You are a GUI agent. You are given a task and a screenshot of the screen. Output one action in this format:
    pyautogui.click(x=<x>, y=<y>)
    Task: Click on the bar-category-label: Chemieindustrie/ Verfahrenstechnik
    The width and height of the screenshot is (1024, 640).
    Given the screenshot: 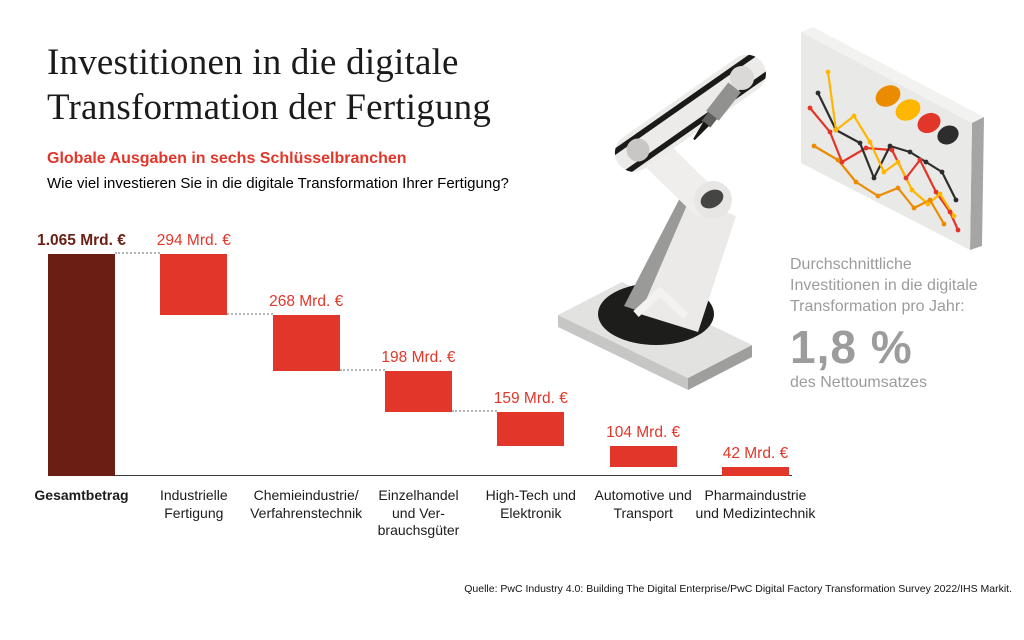 What is the action you would take?
    pyautogui.click(x=306, y=504)
    